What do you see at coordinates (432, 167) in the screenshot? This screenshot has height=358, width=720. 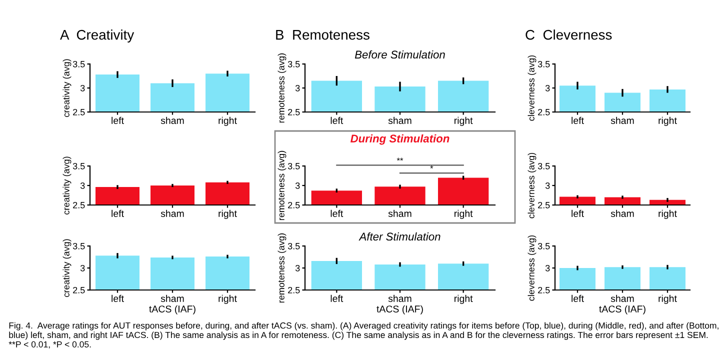 I see `annotation: *` at bounding box center [432, 167].